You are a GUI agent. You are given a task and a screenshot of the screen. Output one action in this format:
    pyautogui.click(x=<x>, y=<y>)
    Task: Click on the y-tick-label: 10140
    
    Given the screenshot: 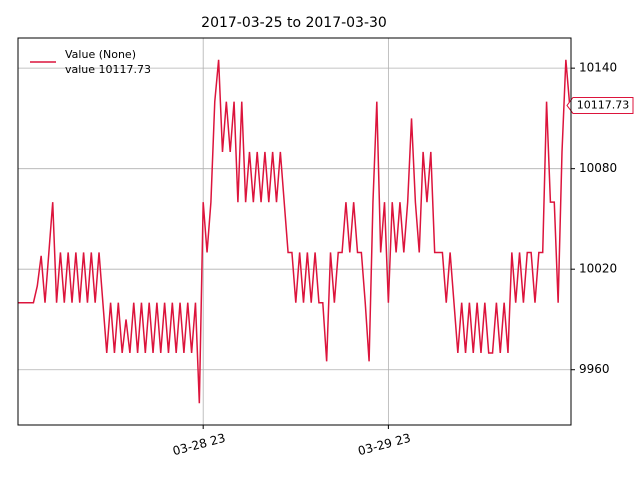 What is the action you would take?
    pyautogui.click(x=598, y=68)
    